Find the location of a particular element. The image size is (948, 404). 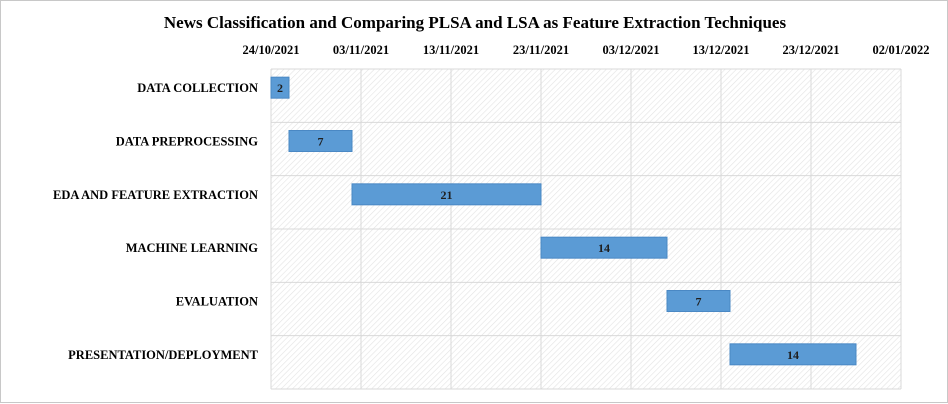

x-tick-label: 02/01/2022 is located at coordinates (901, 50).